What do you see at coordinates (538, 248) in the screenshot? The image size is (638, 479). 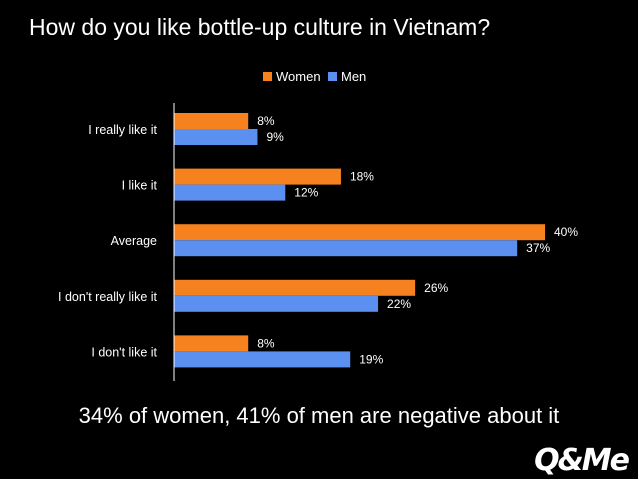 I see `data-label-men: 37%` at bounding box center [538, 248].